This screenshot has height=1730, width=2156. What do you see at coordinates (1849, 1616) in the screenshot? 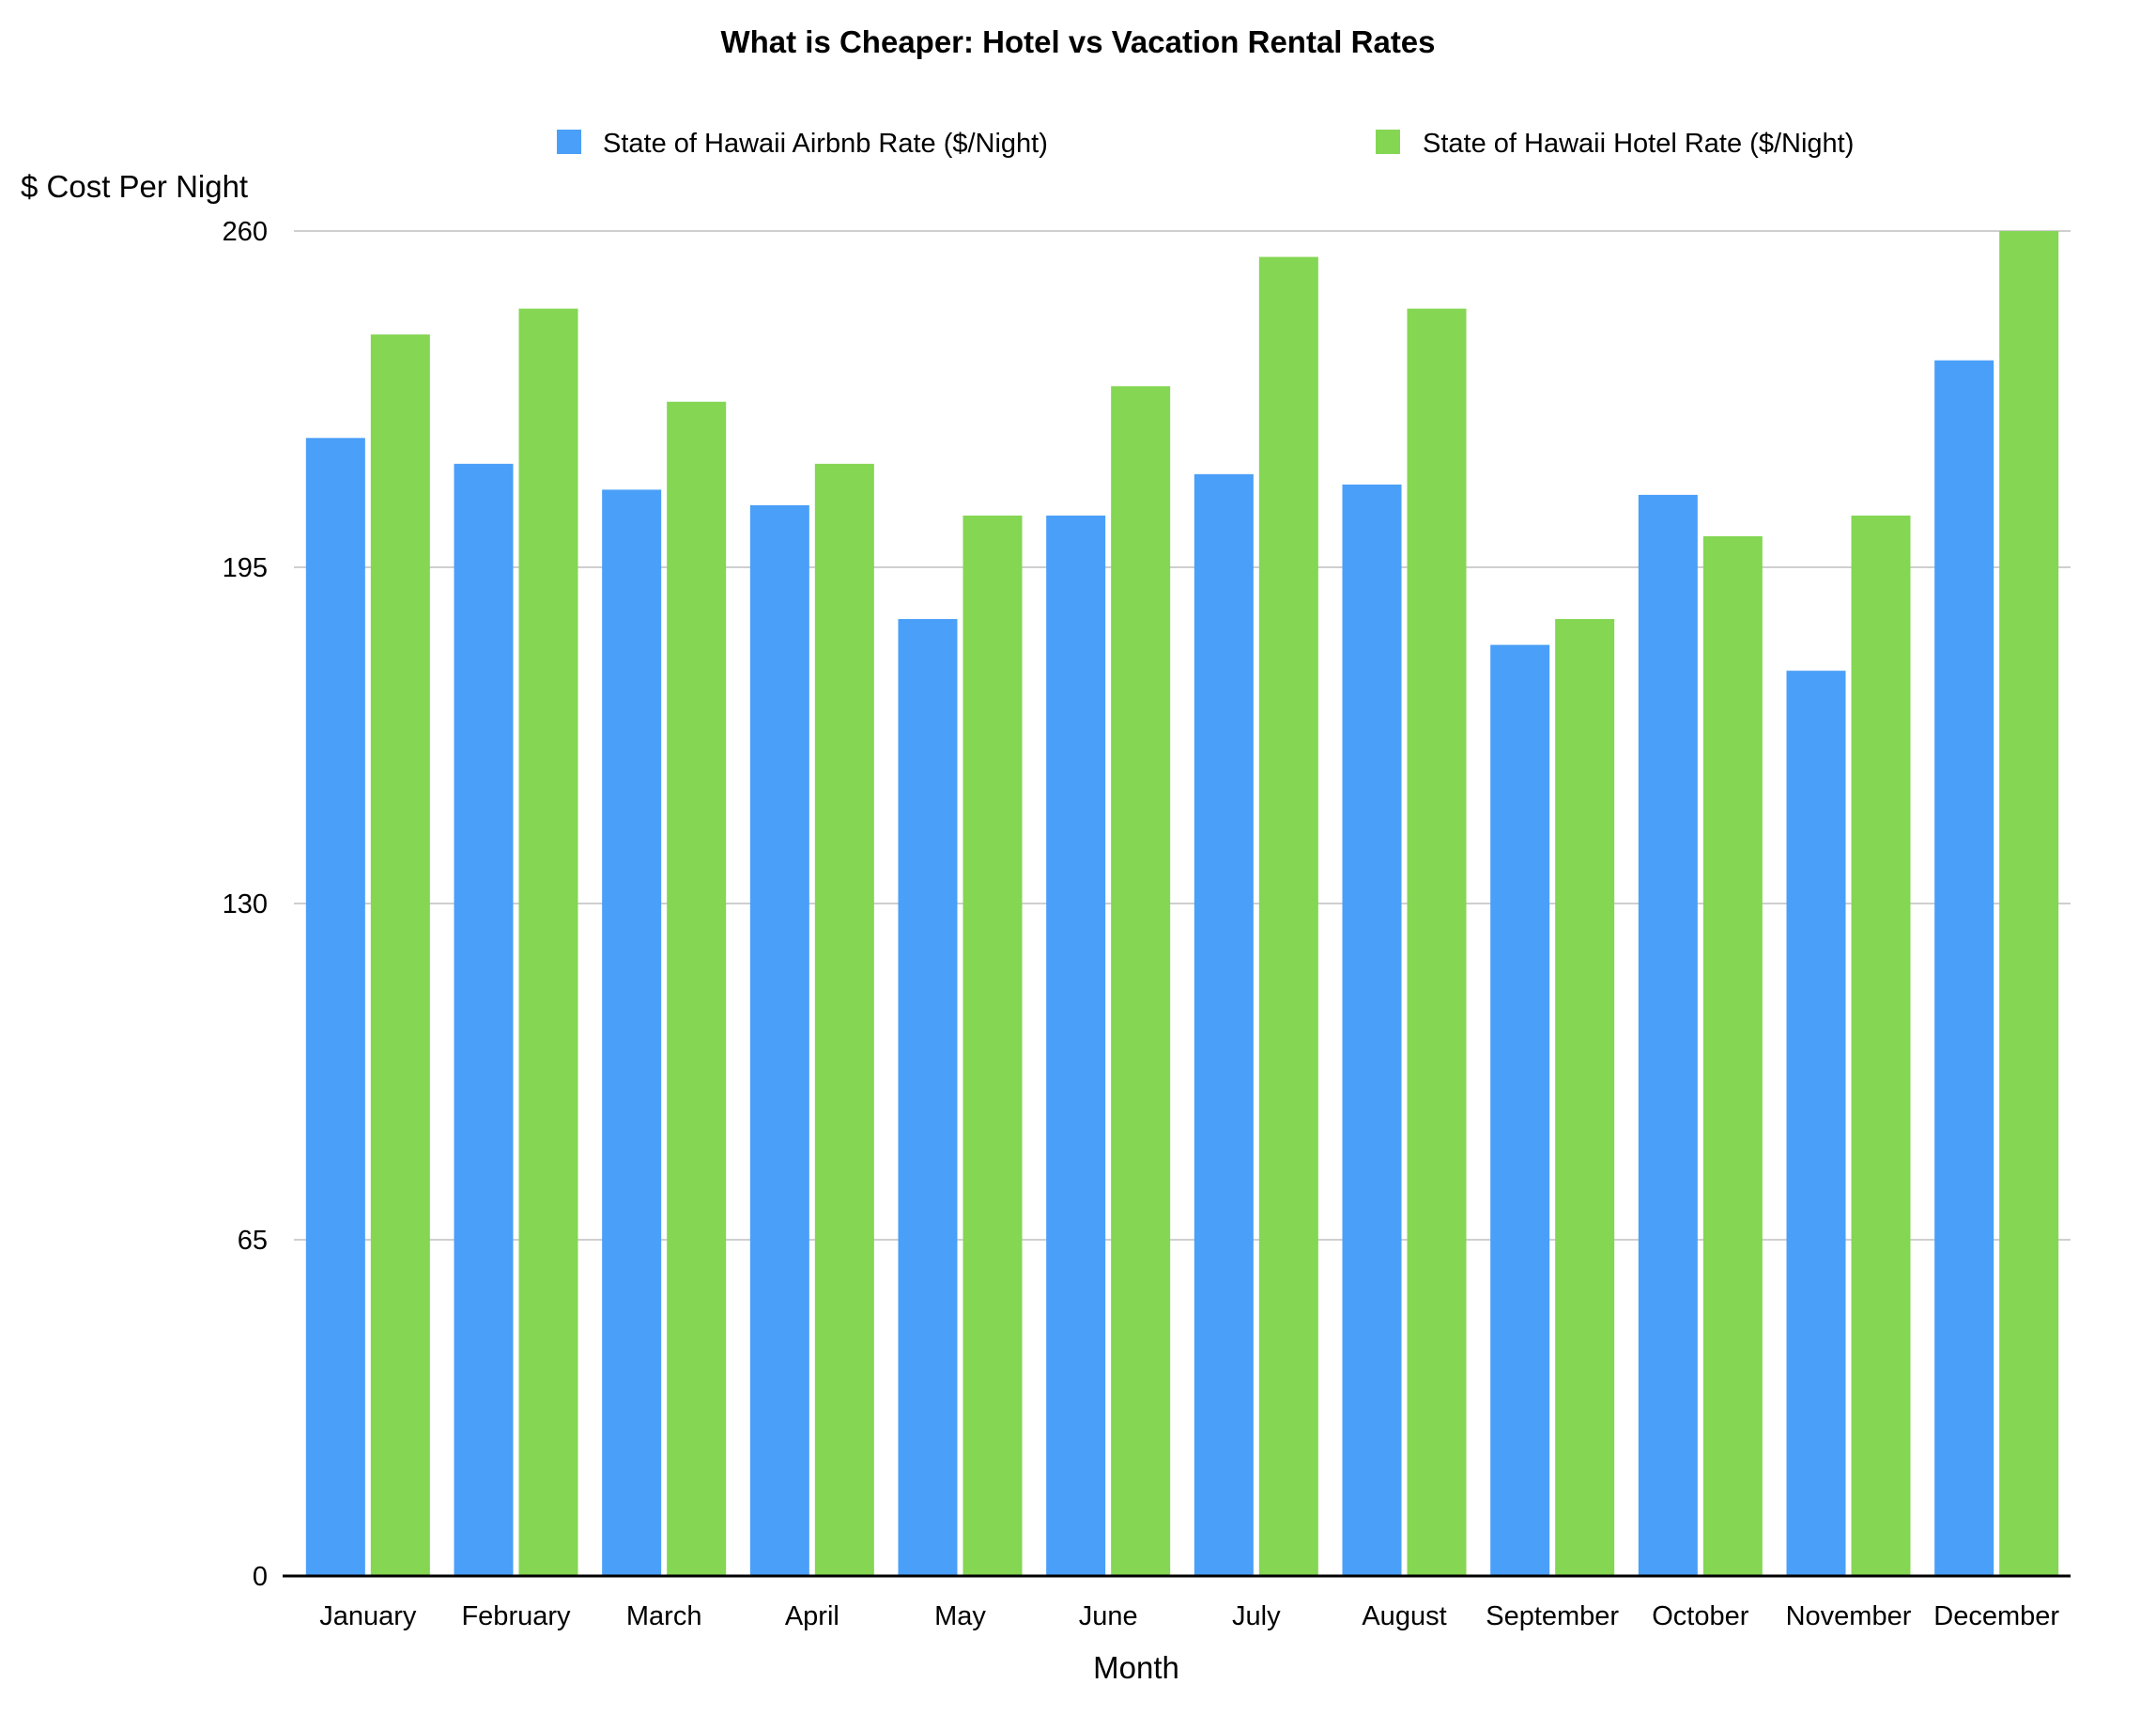
I see `x-tick-label: November` at bounding box center [1849, 1616].